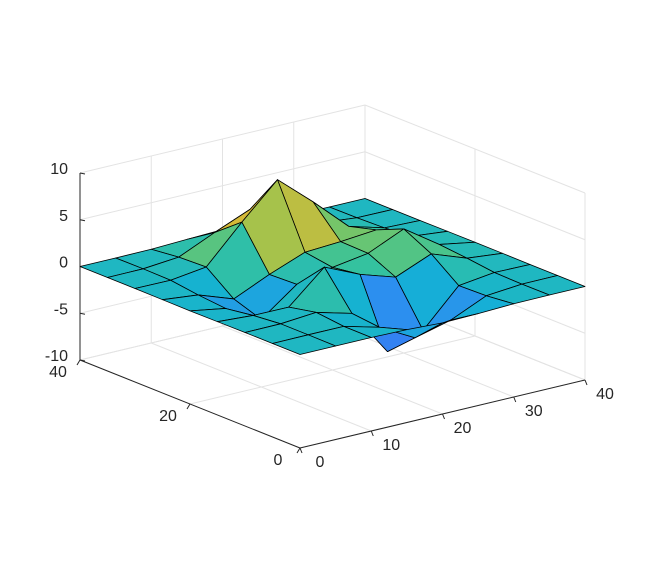  What do you see at coordinates (605, 394) in the screenshot?
I see `x-tick-label: 40` at bounding box center [605, 394].